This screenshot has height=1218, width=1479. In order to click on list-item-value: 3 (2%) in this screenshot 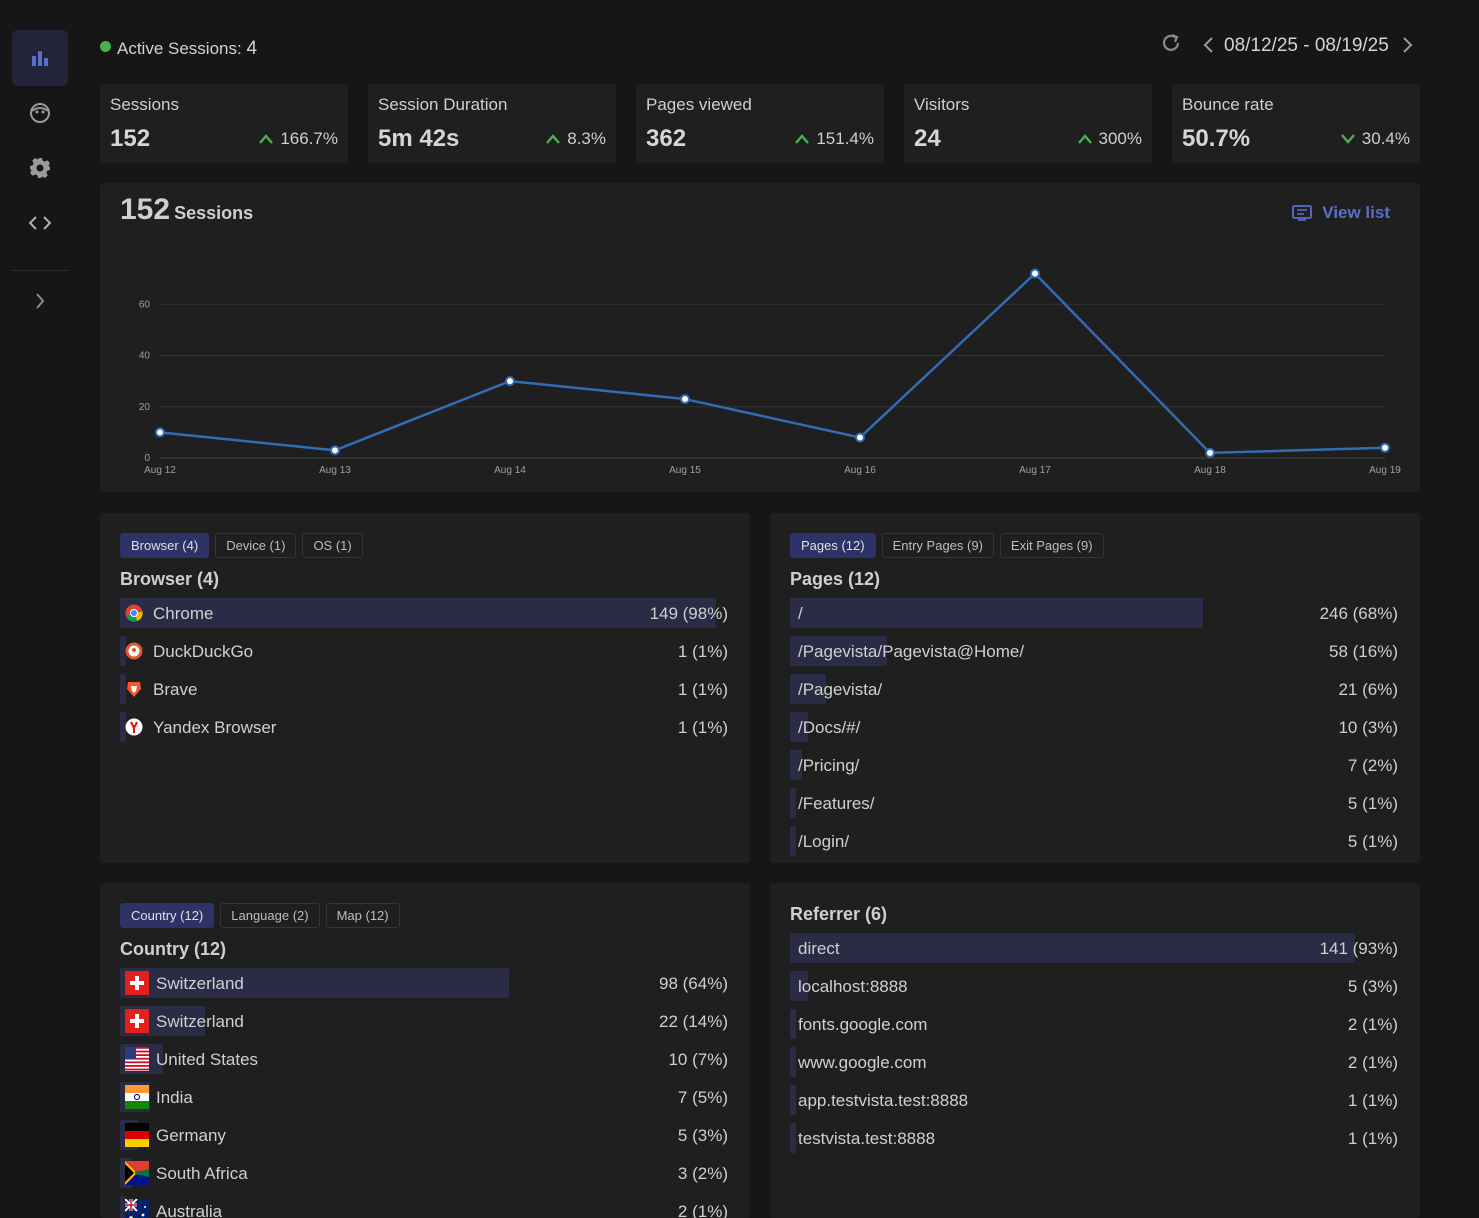, I will do `click(702, 1173)`.